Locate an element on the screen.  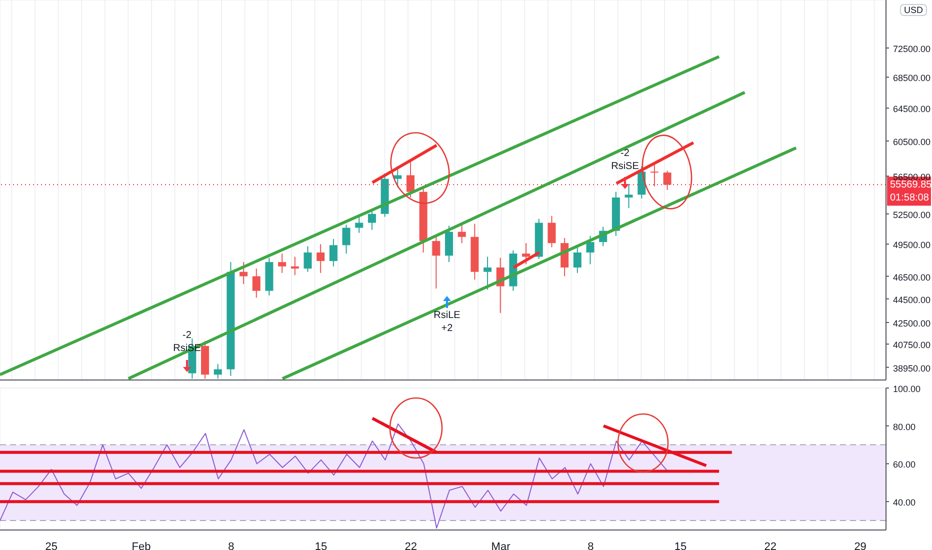
y-tick-label: 40750.00 is located at coordinates (912, 345).